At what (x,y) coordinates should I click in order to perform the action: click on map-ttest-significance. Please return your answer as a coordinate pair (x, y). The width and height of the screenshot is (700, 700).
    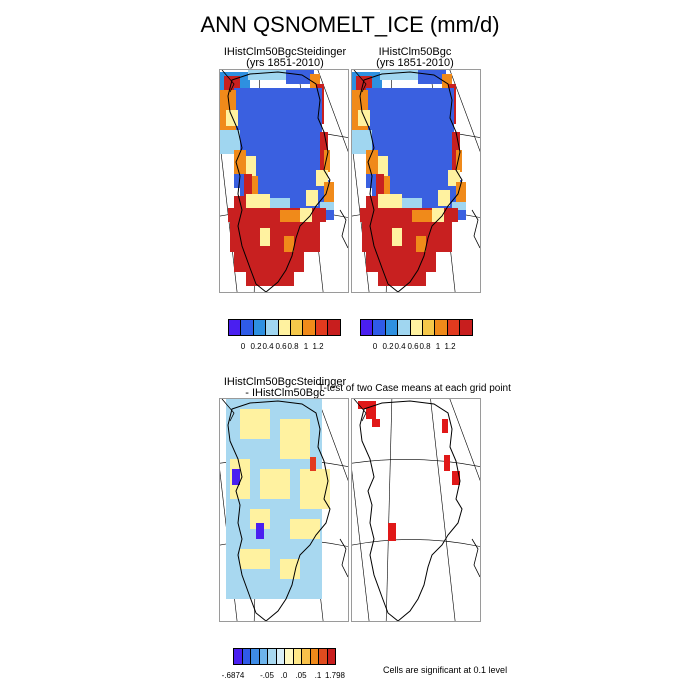
    Looking at the image, I should click on (416, 510).